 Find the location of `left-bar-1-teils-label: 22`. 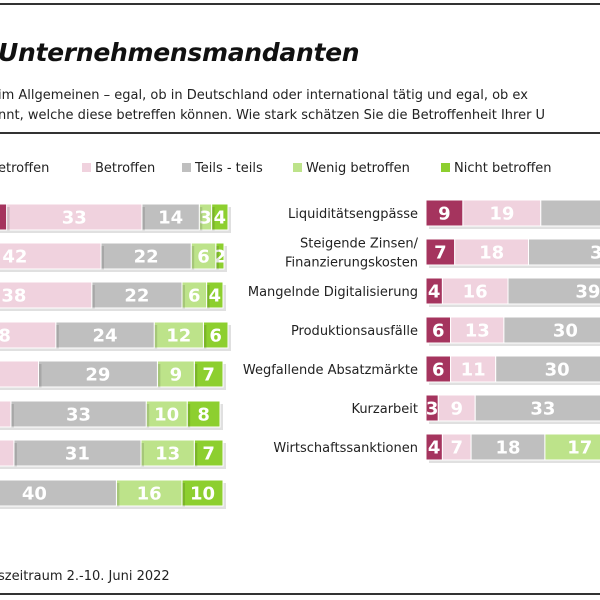

left-bar-1-teils-label: 22 is located at coordinates (146, 257).